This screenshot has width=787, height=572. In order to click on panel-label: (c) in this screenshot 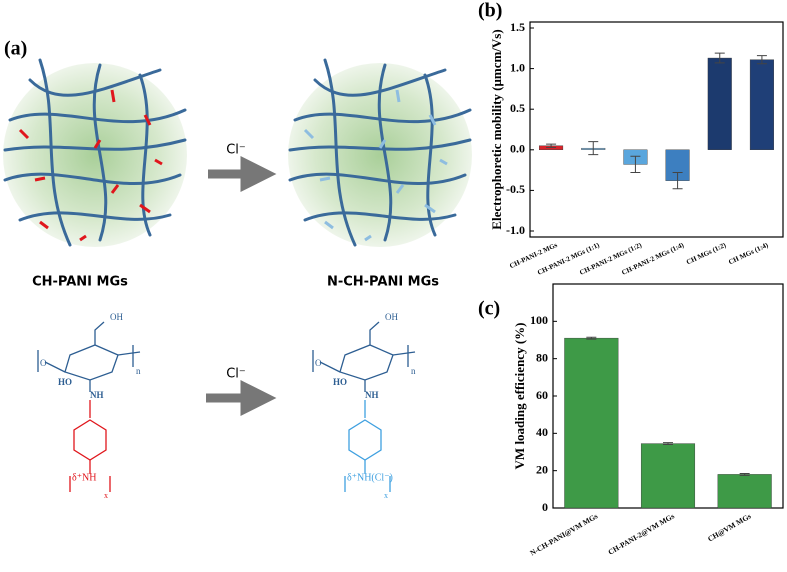, I will do `click(489, 309)`.